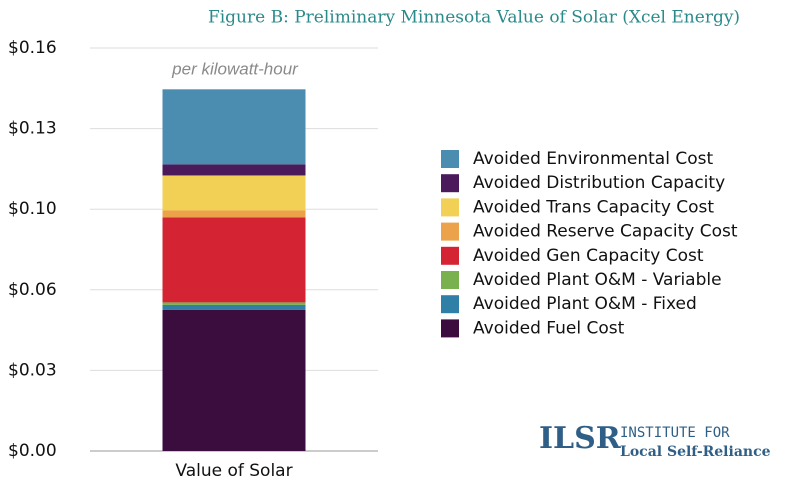 The height and width of the screenshot is (493, 786). What do you see at coordinates (32, 451) in the screenshot?
I see `y-tick-label: $0.00` at bounding box center [32, 451].